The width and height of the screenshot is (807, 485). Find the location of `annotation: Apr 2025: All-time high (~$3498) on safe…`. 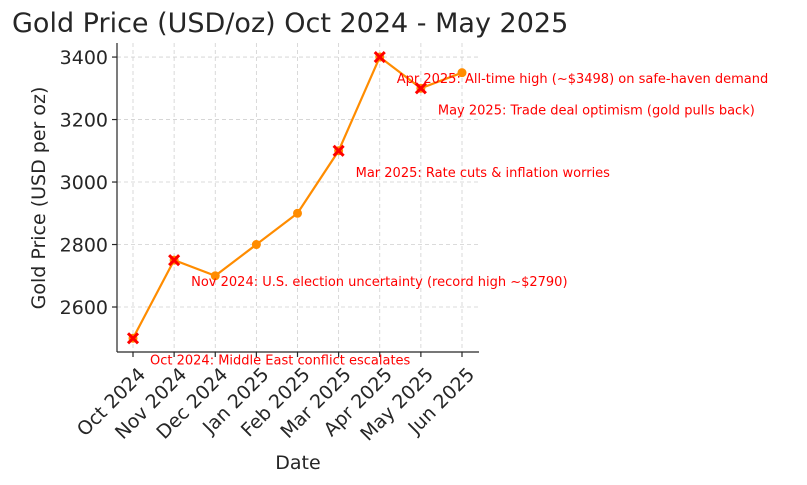

annotation: Apr 2025: All-time high (~$3498) on safe… is located at coordinates (583, 79).